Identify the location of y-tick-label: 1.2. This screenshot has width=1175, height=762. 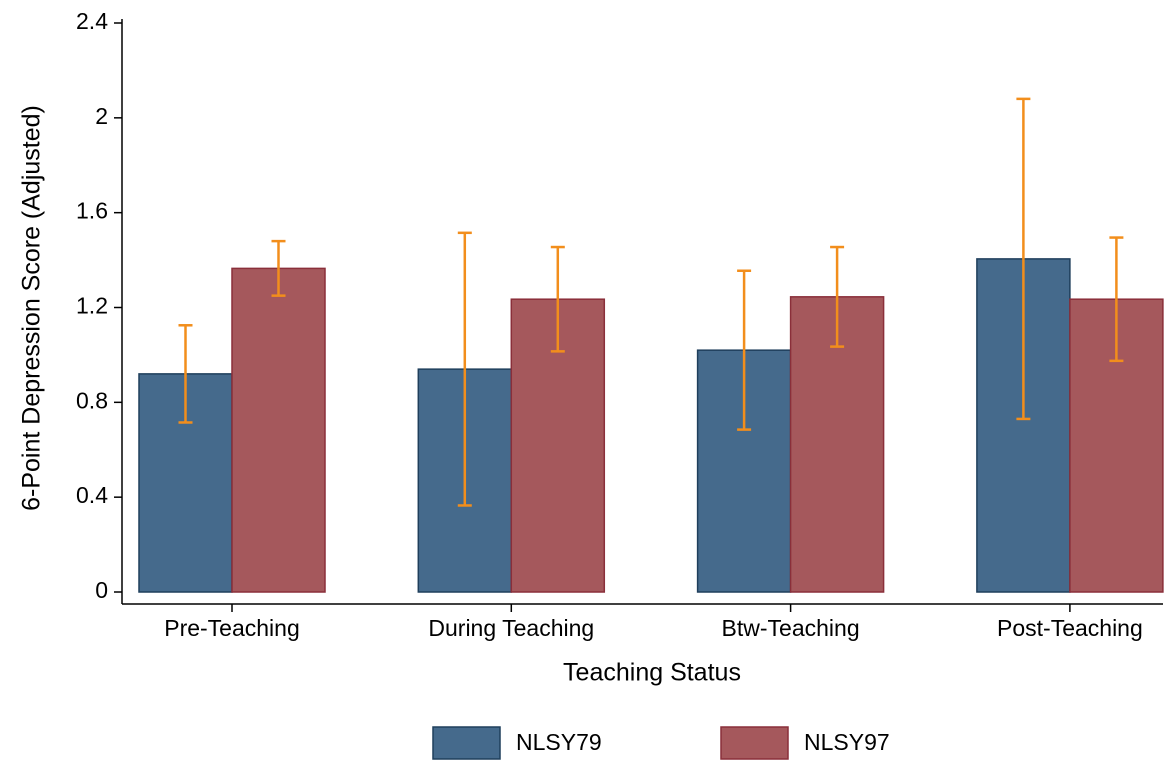
(92, 306).